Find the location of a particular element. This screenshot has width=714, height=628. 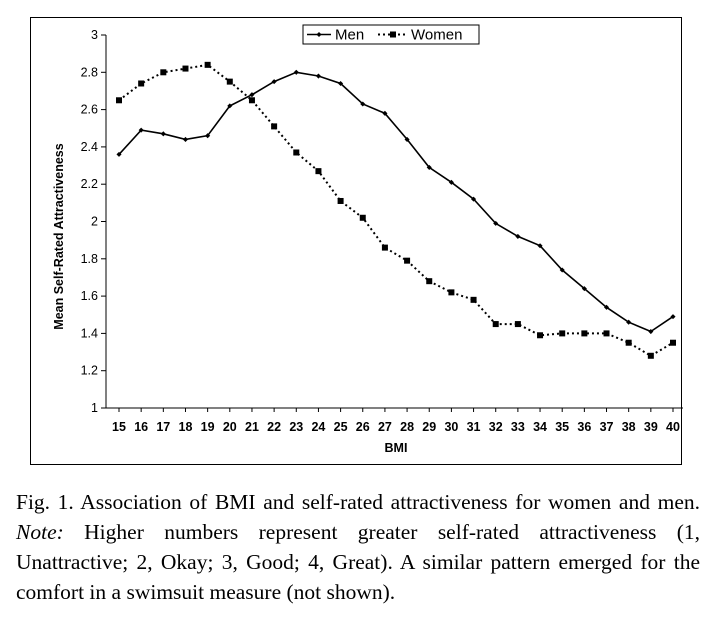

y-tick-label: 1 is located at coordinates (94, 408).